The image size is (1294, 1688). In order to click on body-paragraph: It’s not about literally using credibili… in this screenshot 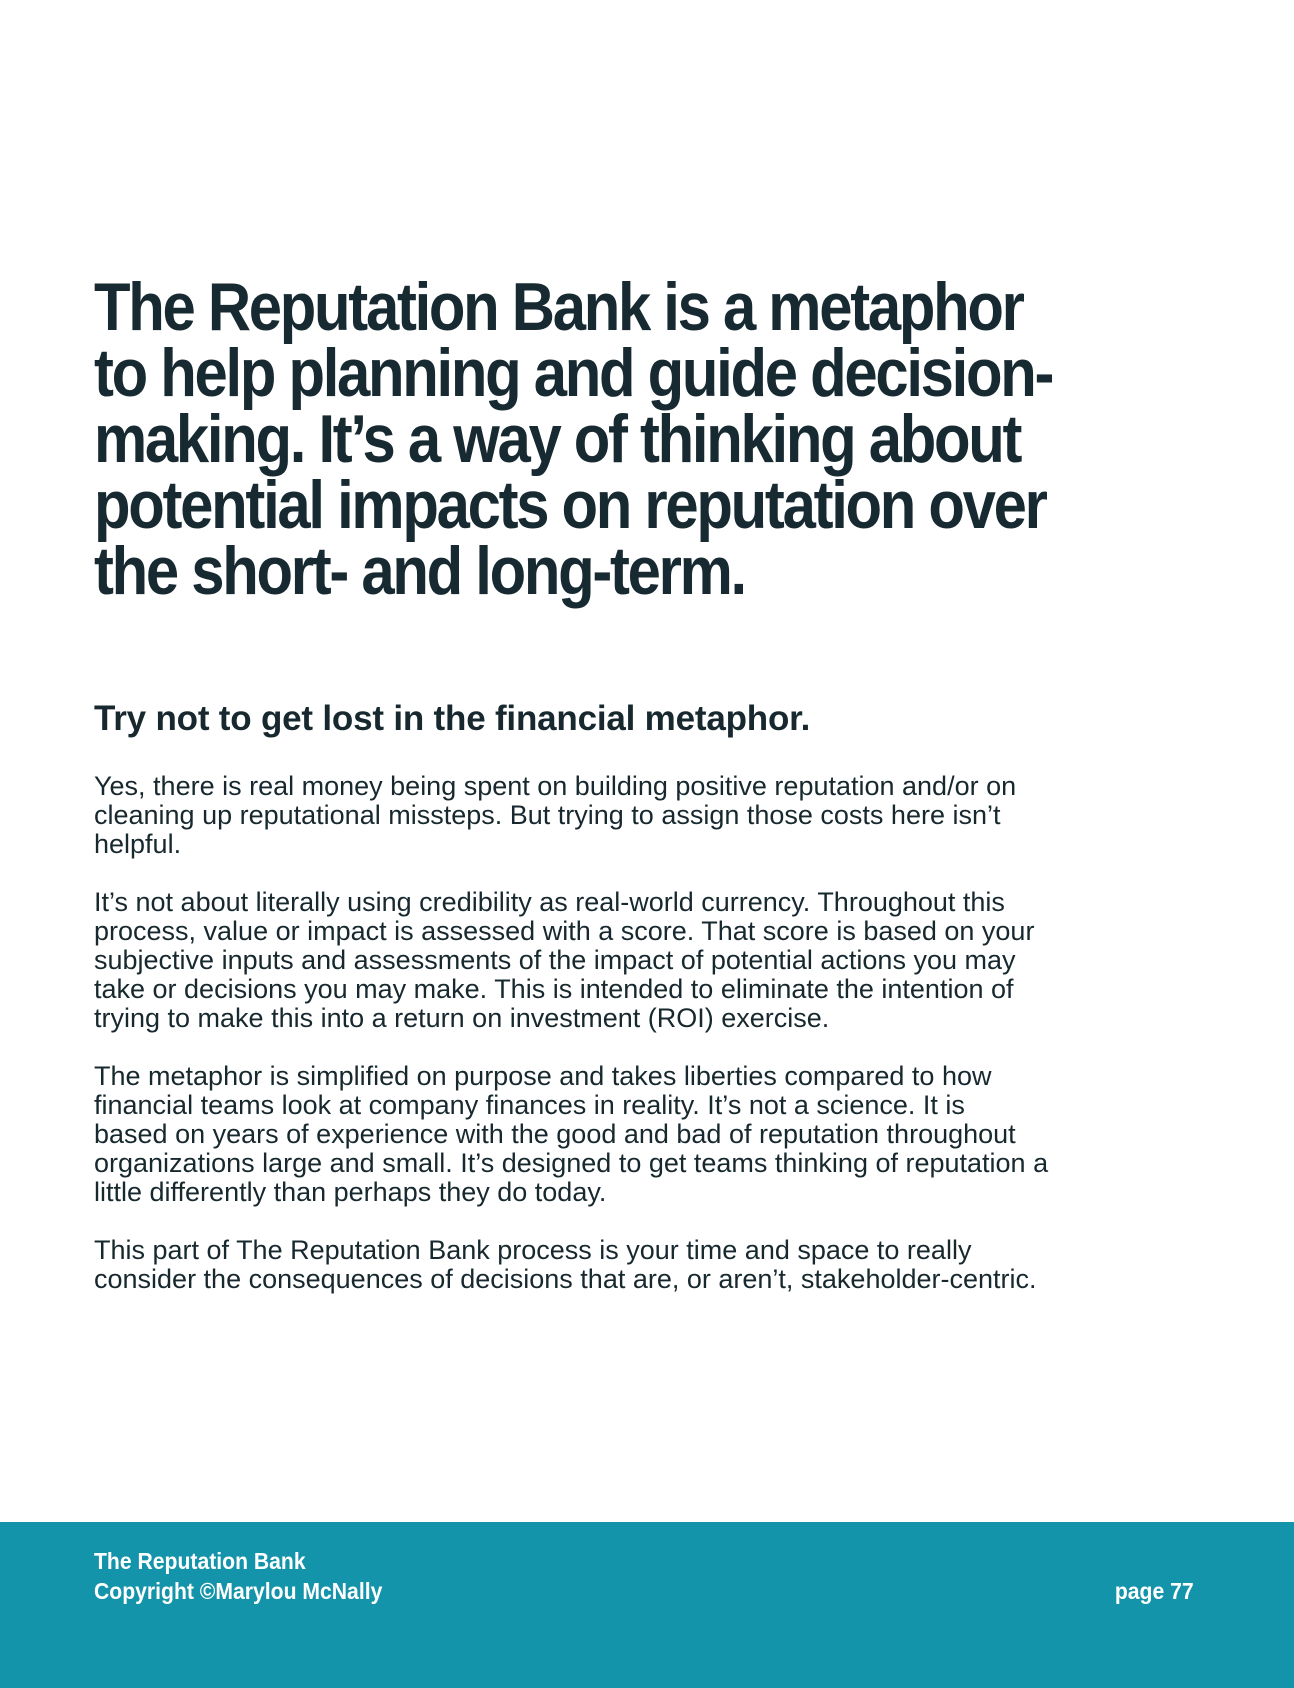, I will do `click(564, 960)`.